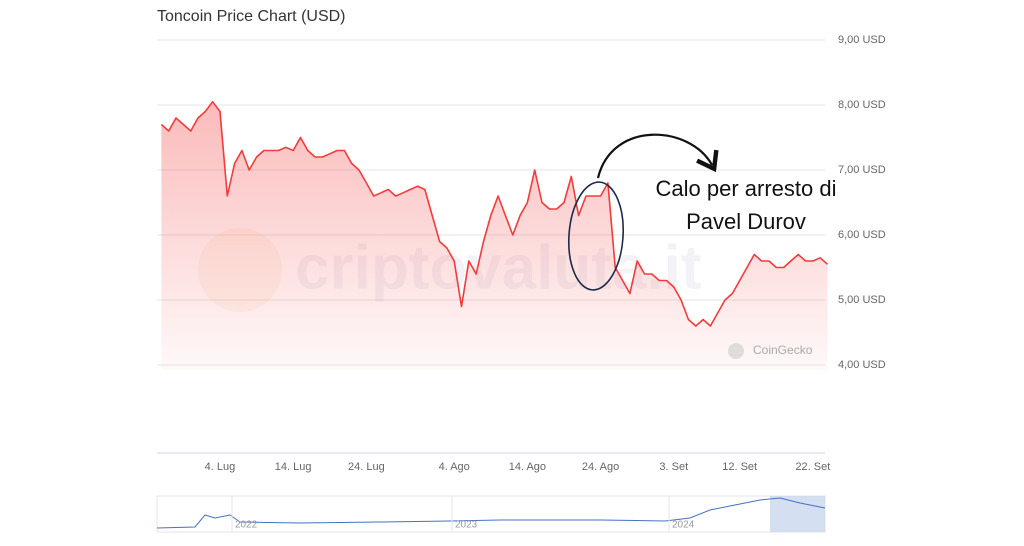  Describe the element at coordinates (812, 467) in the screenshot. I see `x-tick-label: 22. Set` at that location.